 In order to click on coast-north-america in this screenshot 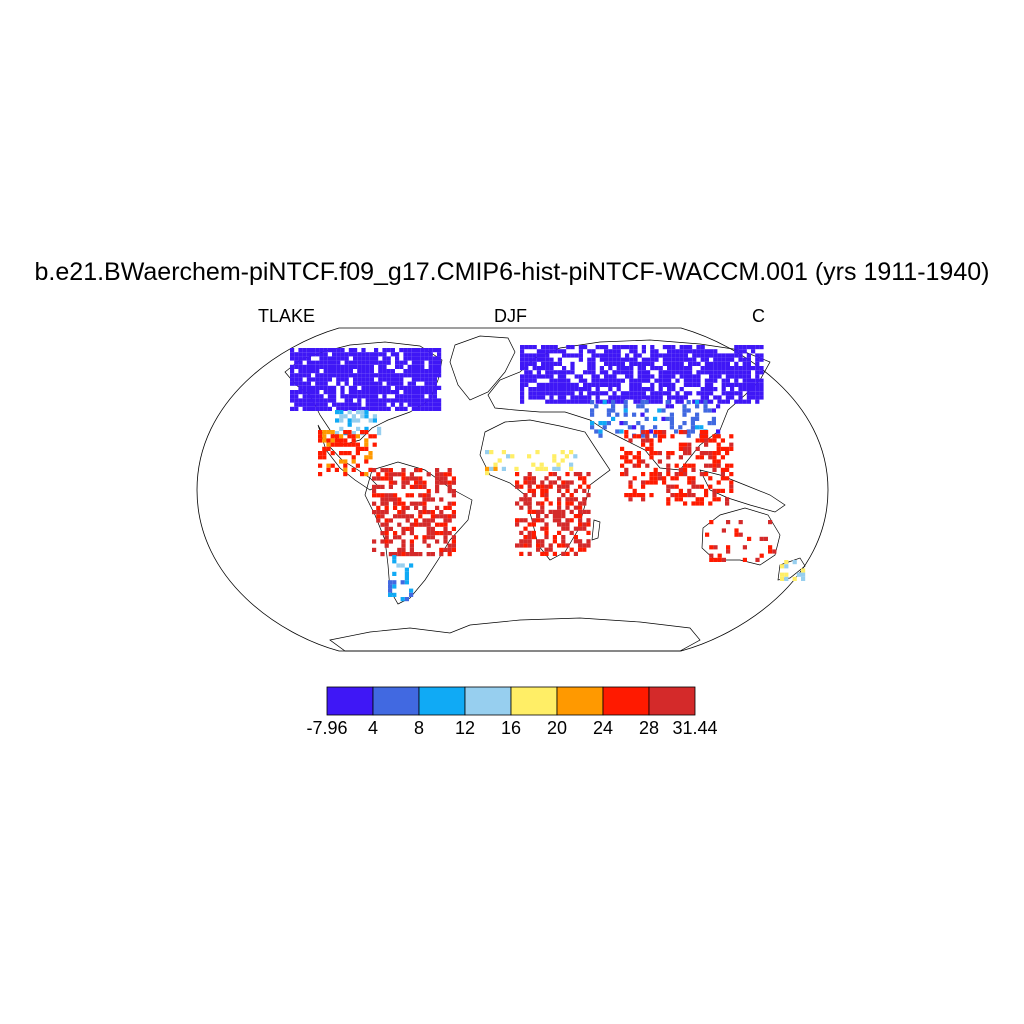, I will do `click(363, 393)`.